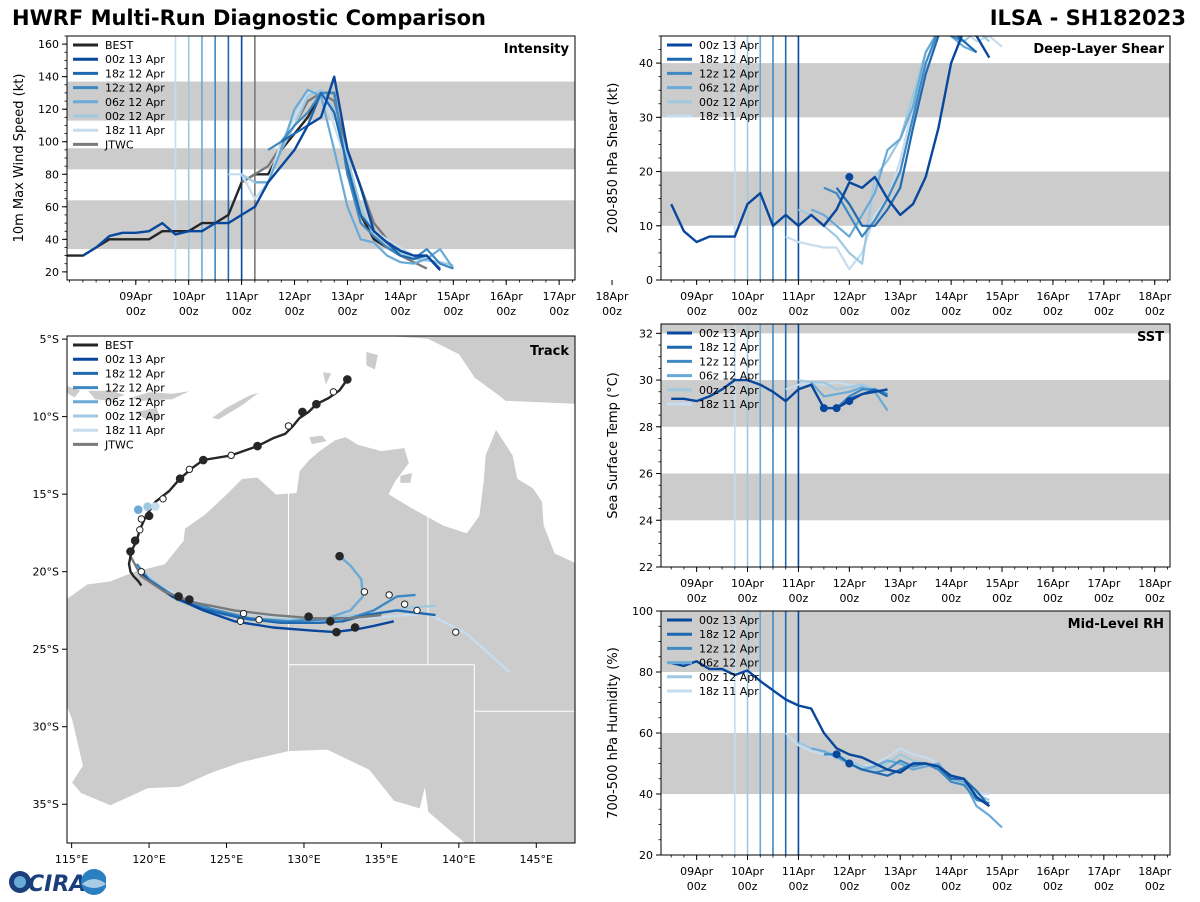  I want to click on y-tick-label: 80, so click(52, 174).